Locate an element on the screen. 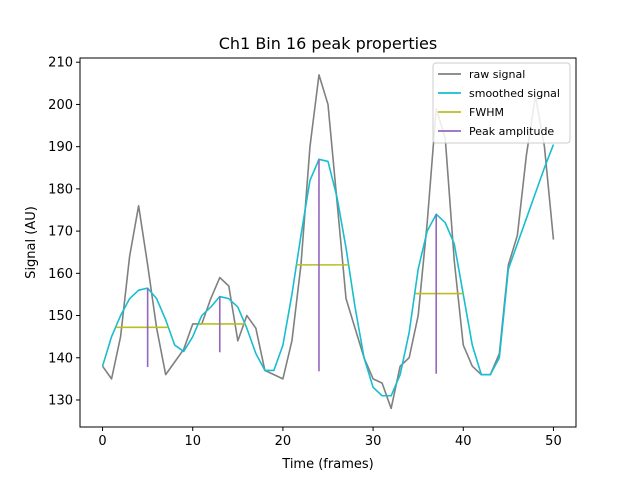 This screenshot has width=640, height=480. legend-label-raw-signal: raw signal is located at coordinates (497, 74).